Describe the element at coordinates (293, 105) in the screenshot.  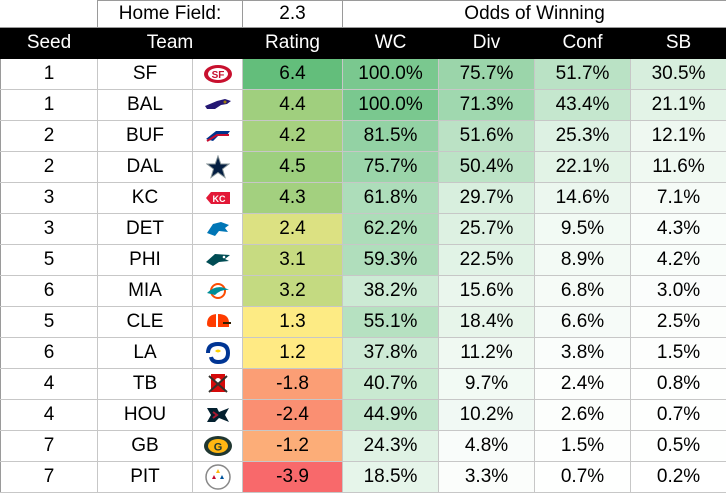
I see `rating-cell: 4.4` at that location.